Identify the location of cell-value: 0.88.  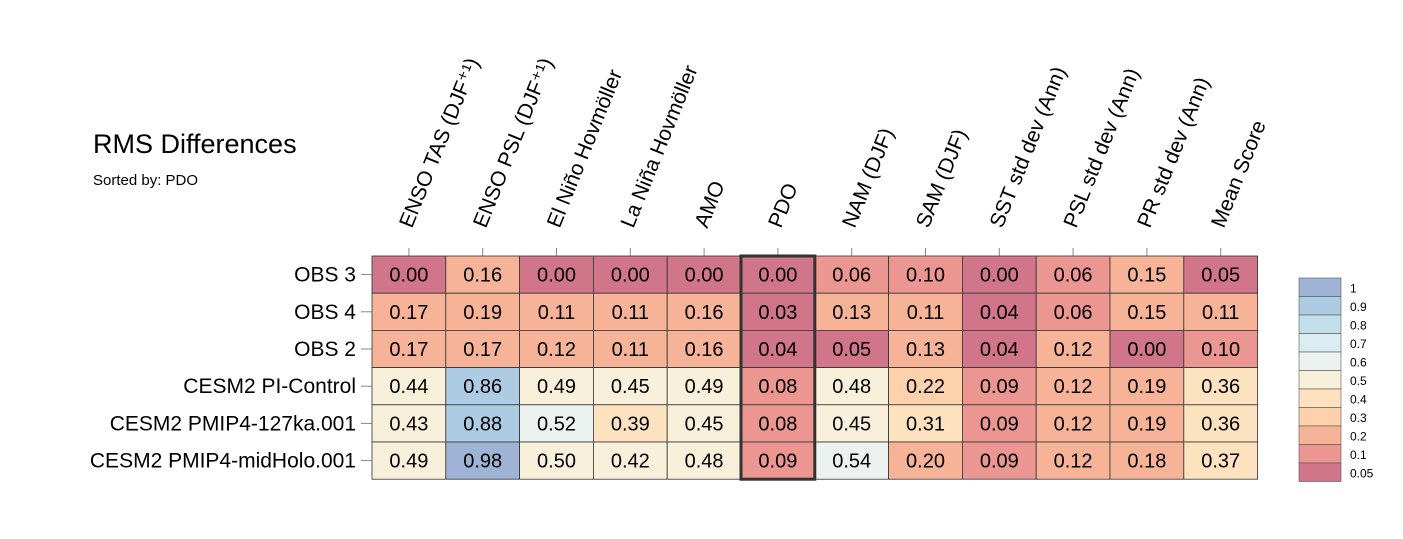
(482, 424).